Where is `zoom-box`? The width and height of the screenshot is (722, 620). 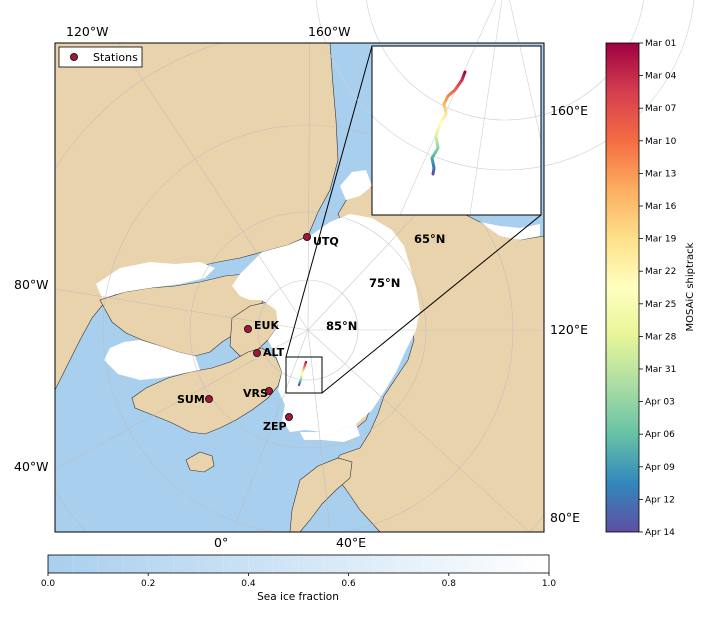
zoom-box is located at coordinates (304, 375).